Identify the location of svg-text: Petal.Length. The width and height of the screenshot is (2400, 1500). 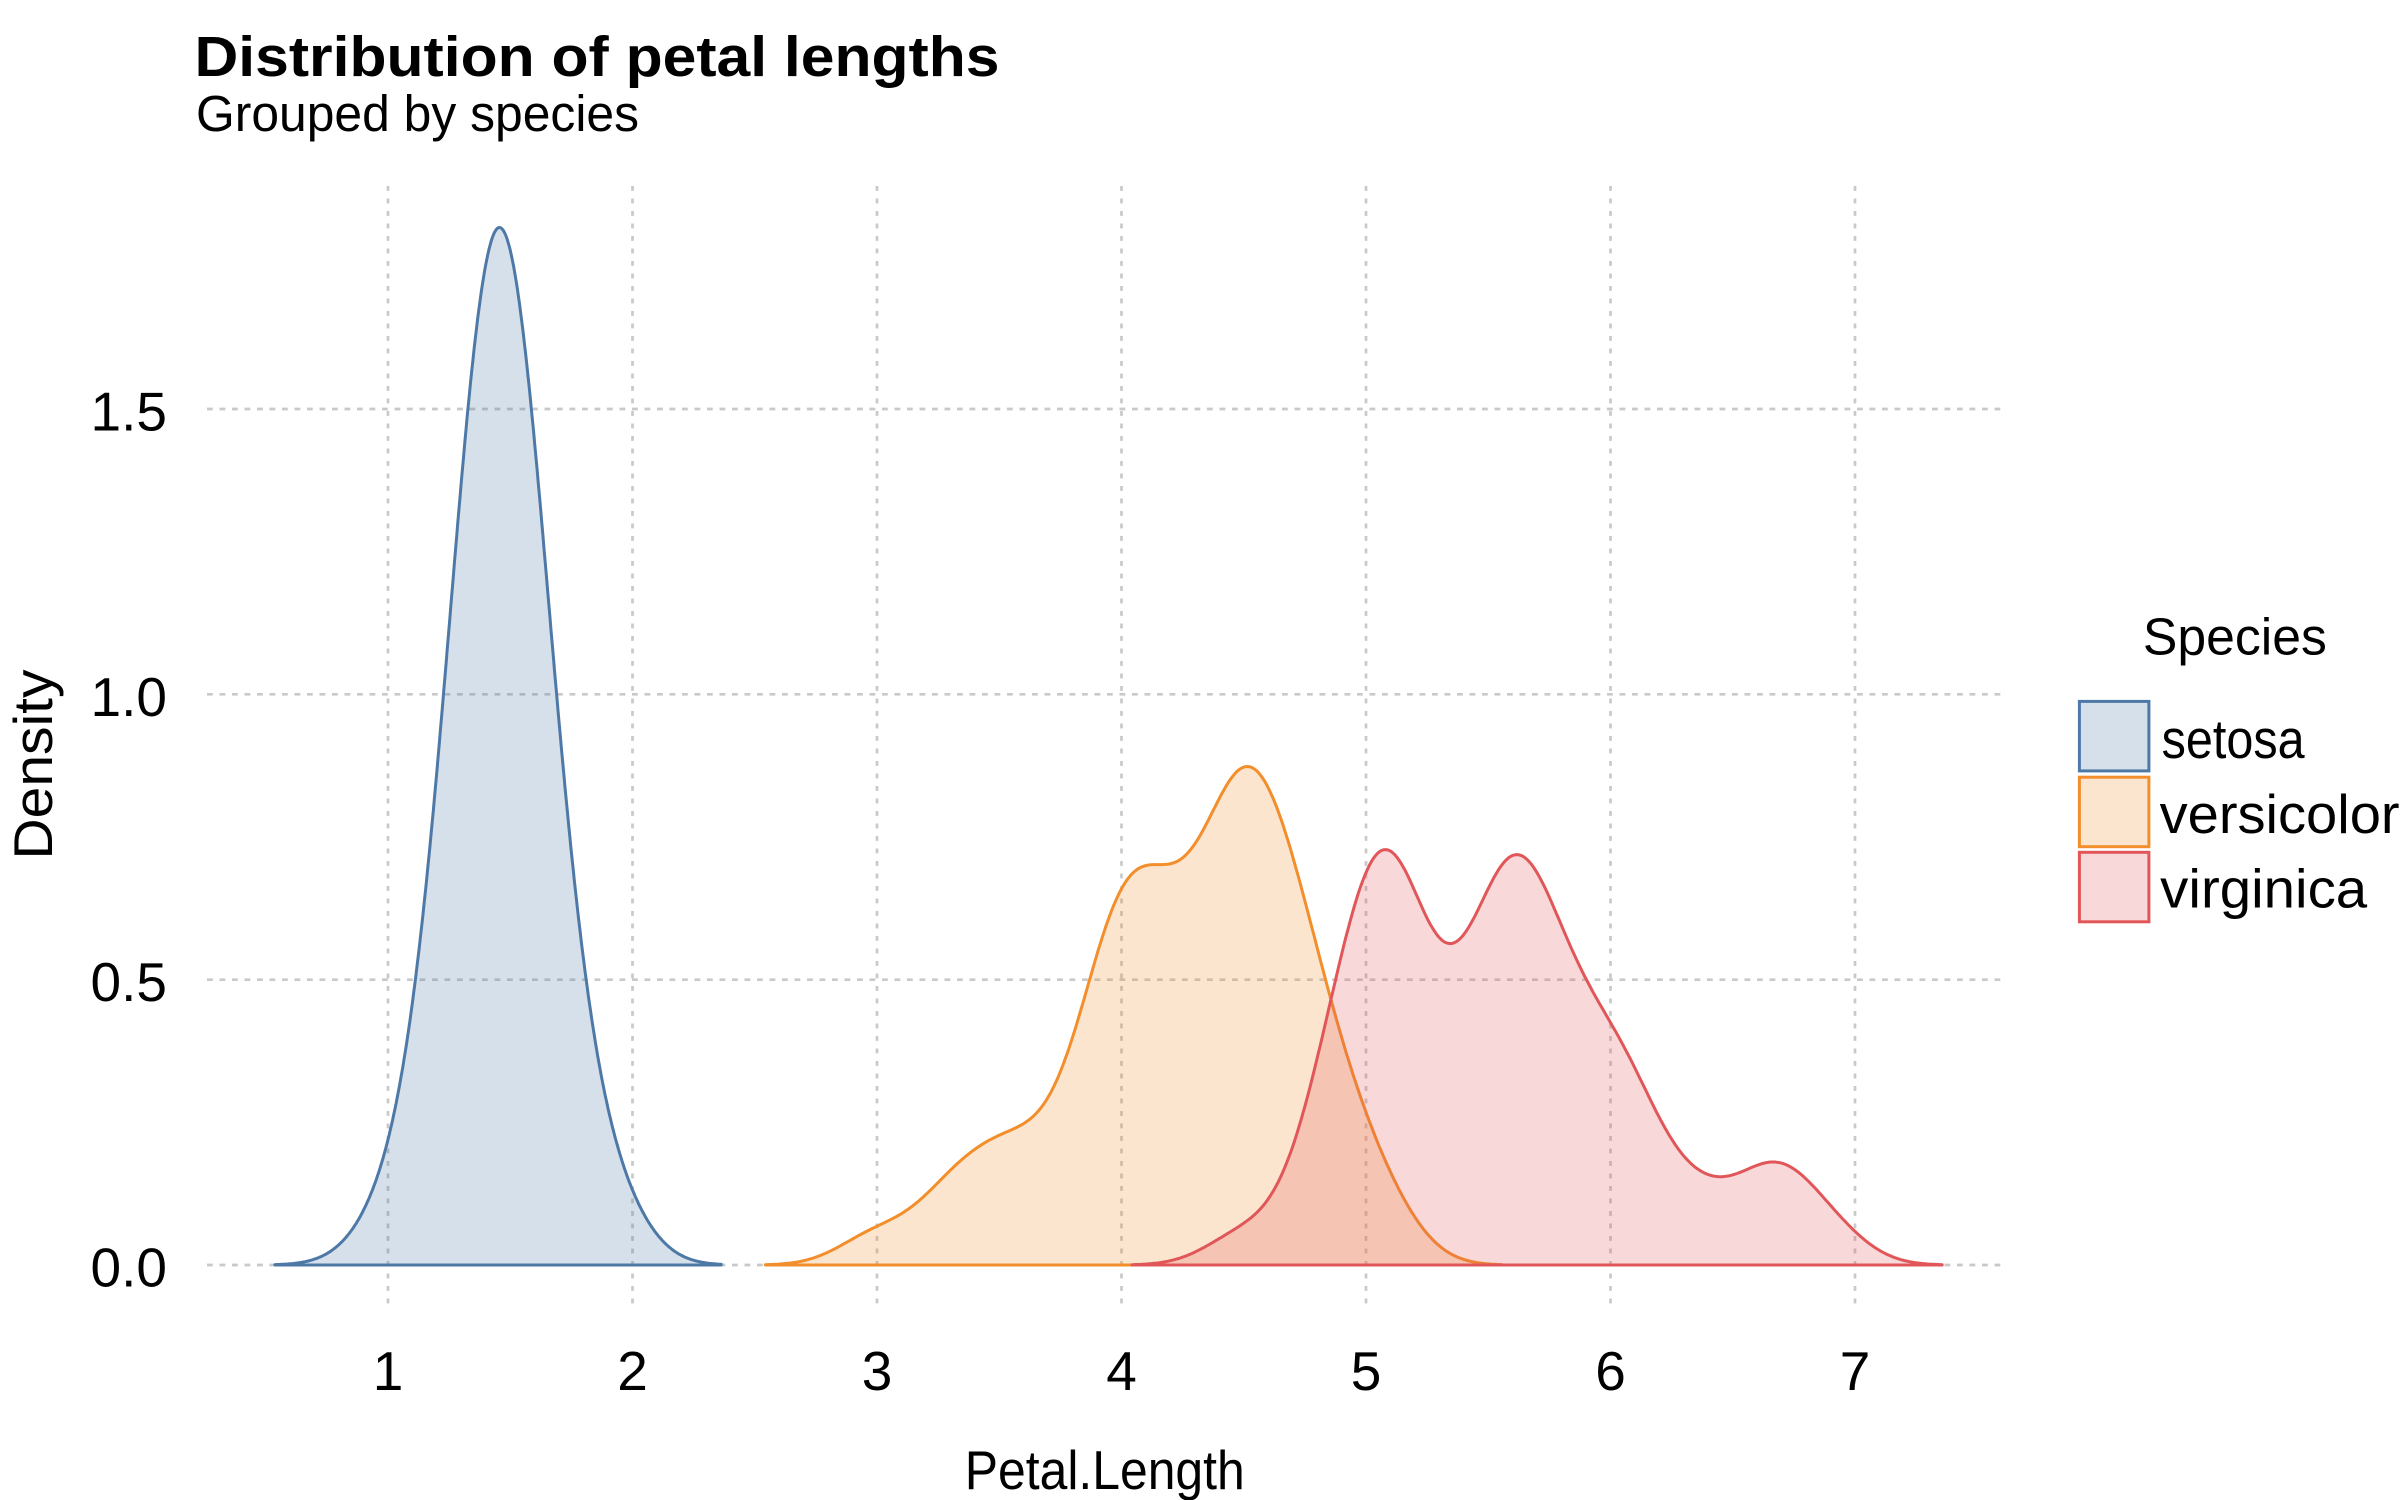
(1105, 1469).